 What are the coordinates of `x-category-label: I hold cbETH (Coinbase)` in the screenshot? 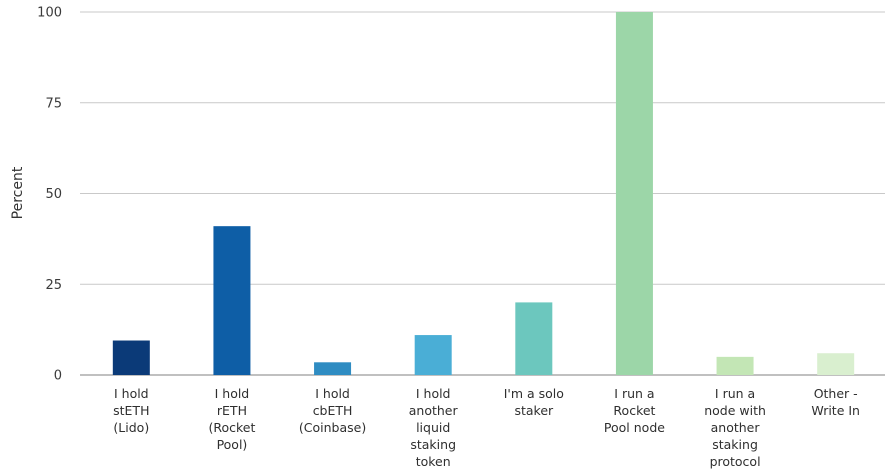 It's located at (332, 410).